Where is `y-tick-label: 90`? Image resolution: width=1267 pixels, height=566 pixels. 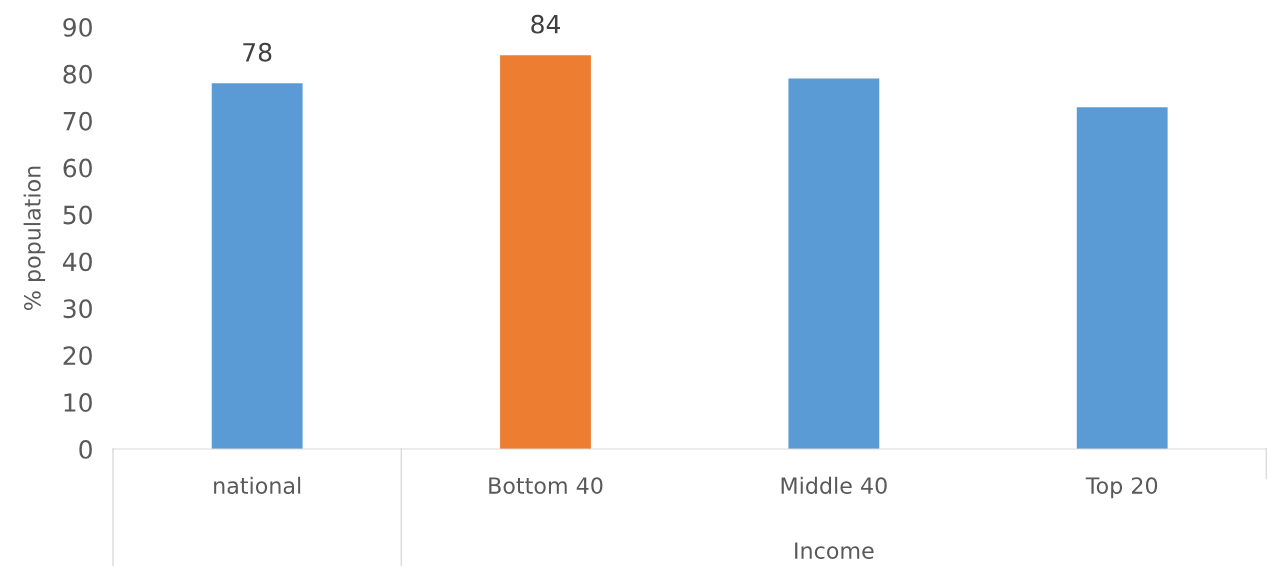
y-tick-label: 90 is located at coordinates (77, 27).